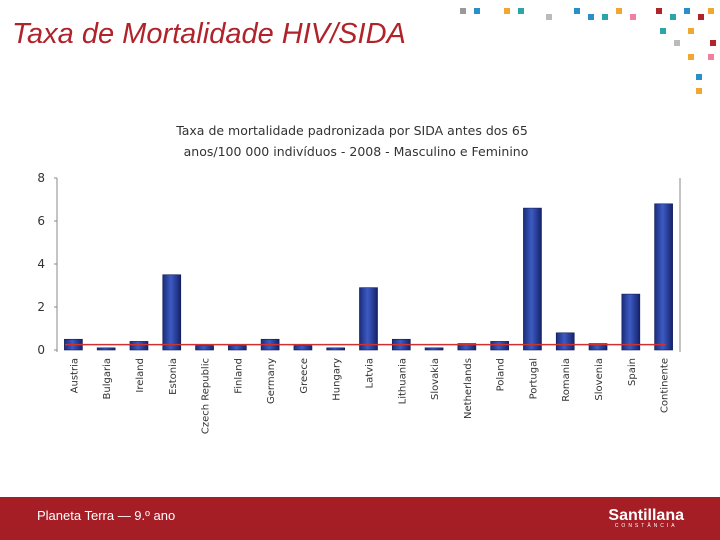 The height and width of the screenshot is (540, 720). I want to click on x-tick-label: Continente, so click(665, 385).